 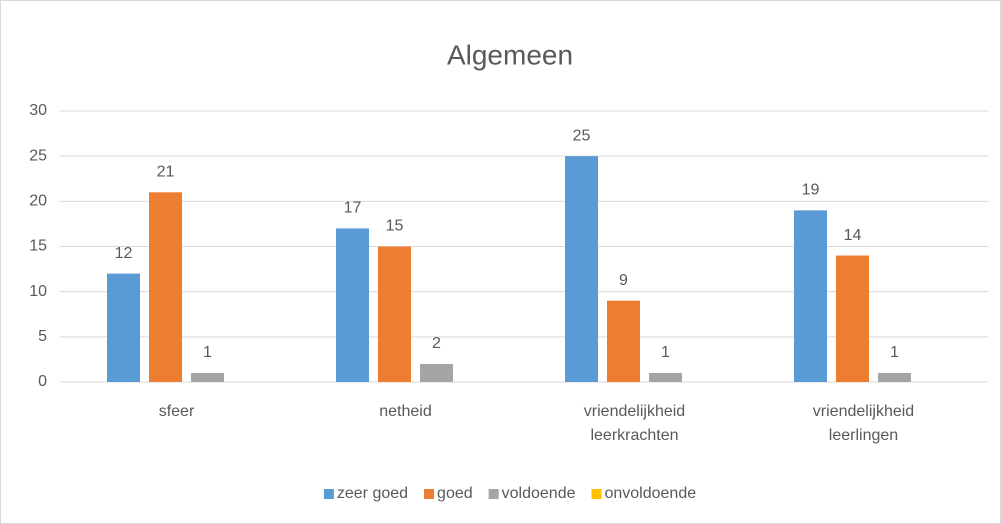 I want to click on data-label: 2, so click(x=436, y=343).